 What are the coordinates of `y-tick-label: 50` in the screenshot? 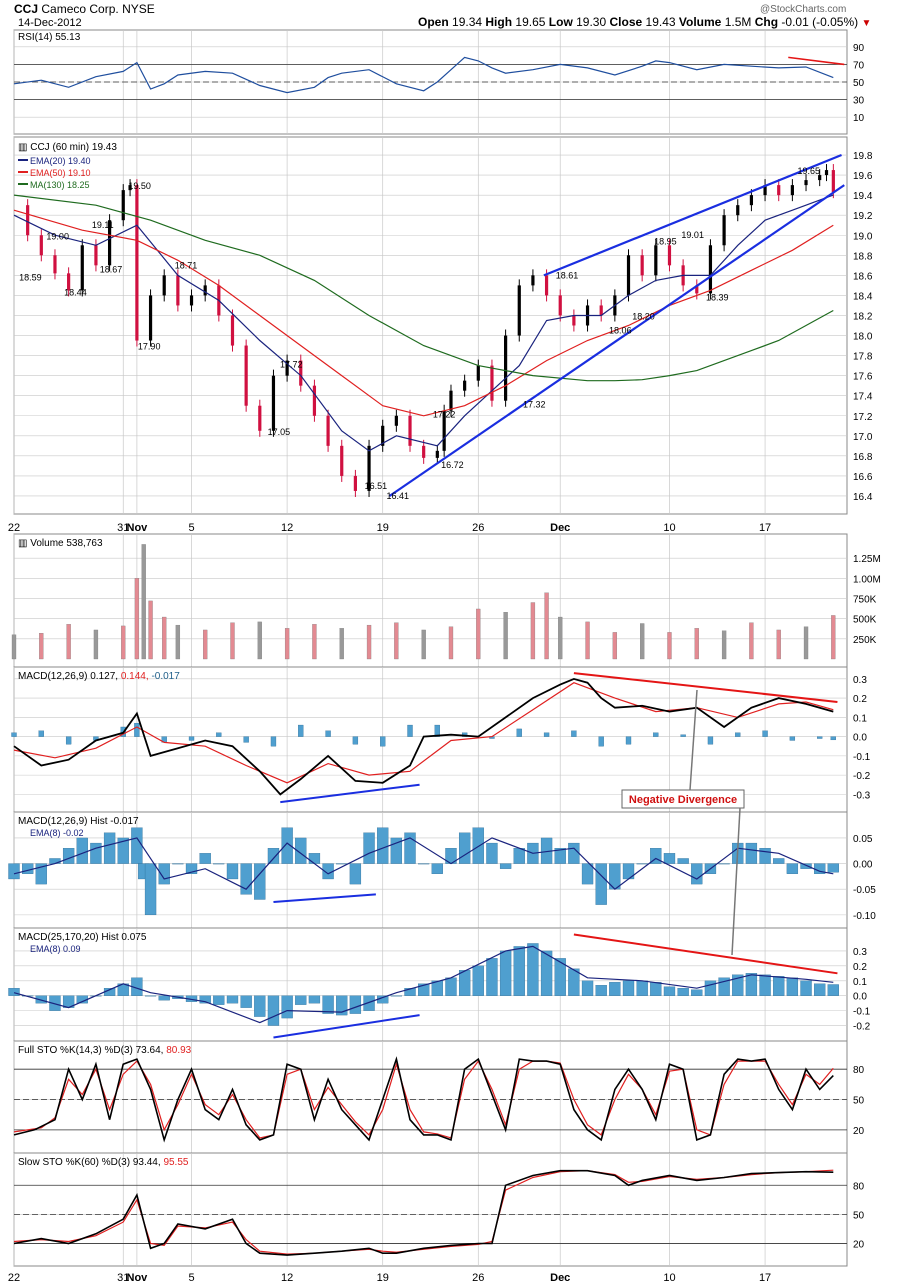 It's located at (859, 83).